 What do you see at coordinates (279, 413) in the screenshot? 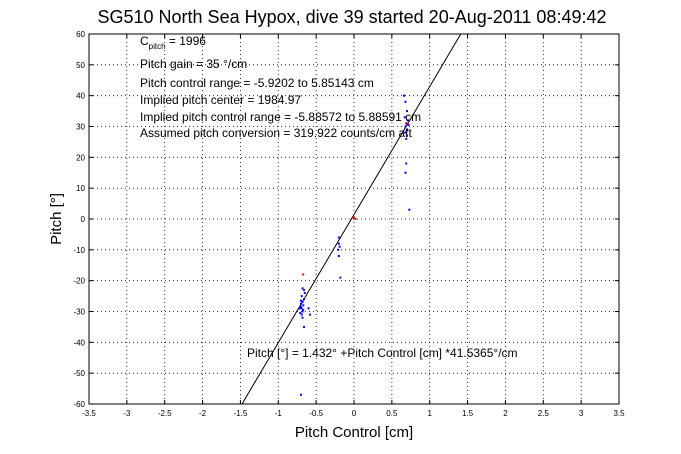
I see `x-tick-label: -1` at bounding box center [279, 413].